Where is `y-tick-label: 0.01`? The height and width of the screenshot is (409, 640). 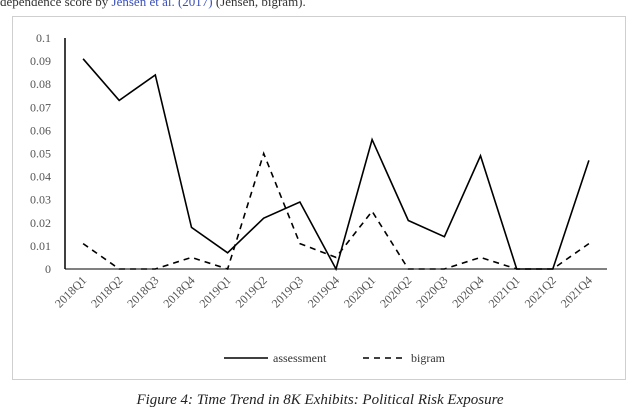 y-tick-label: 0.01 is located at coordinates (40, 246).